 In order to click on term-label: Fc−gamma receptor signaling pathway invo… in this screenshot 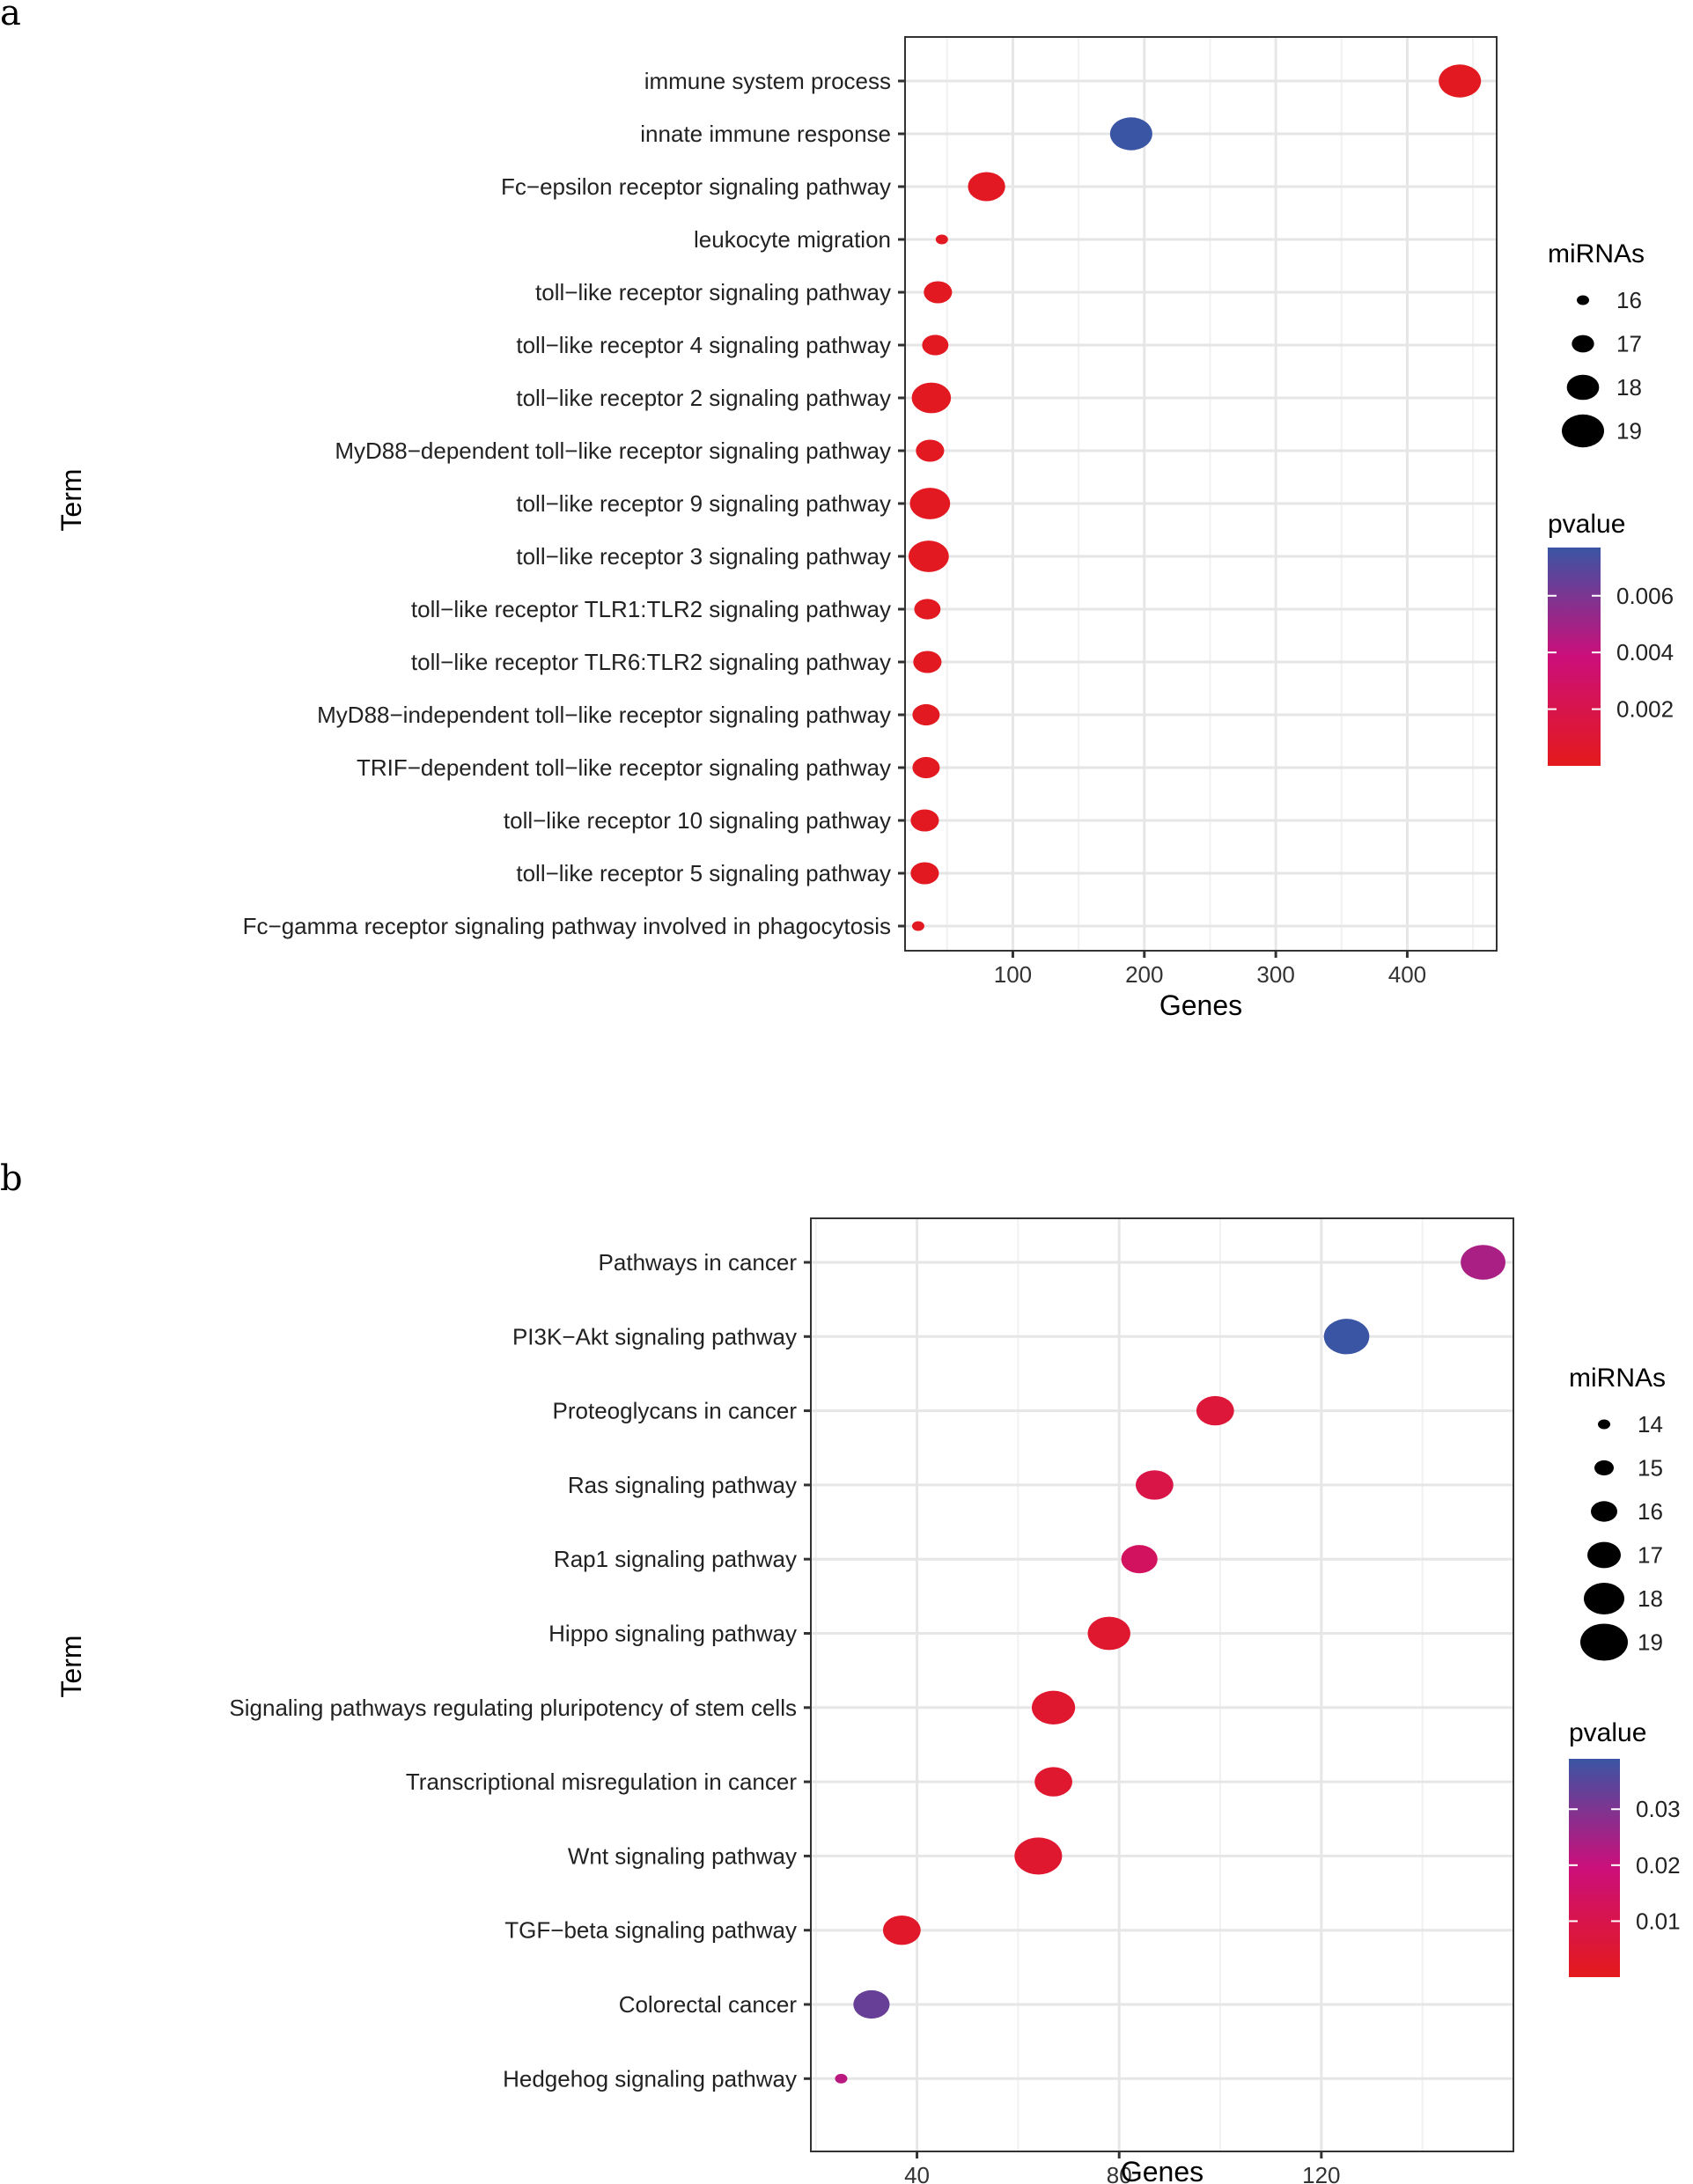, I will do `click(567, 926)`.